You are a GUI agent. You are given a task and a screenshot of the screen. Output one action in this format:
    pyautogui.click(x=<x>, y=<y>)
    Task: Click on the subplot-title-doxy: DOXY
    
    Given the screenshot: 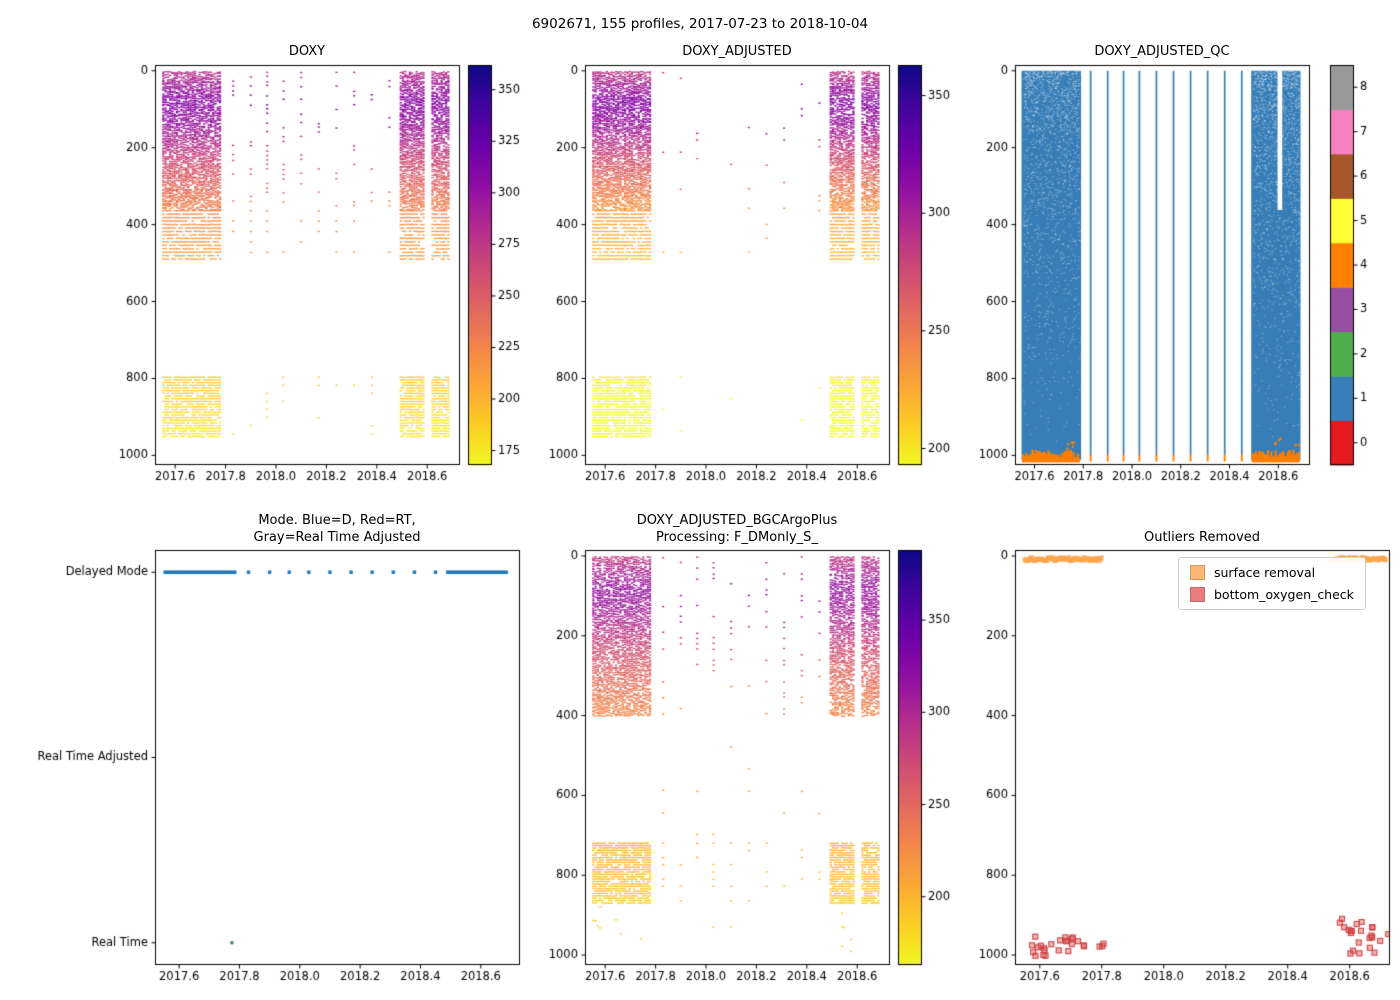 What is the action you would take?
    pyautogui.click(x=307, y=51)
    